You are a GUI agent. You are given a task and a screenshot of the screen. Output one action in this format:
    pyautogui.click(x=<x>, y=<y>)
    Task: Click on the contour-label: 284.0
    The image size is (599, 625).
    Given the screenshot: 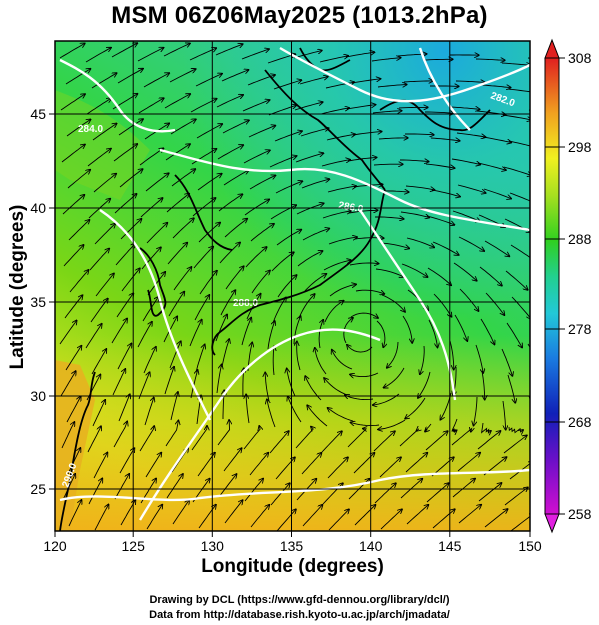 What is the action you would take?
    pyautogui.click(x=90, y=129)
    